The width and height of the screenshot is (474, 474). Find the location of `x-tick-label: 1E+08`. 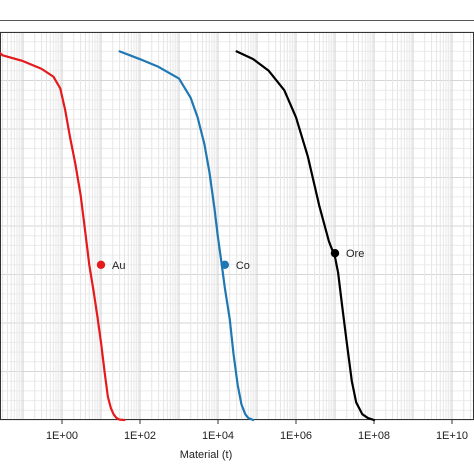

x-tick-label: 1E+08 is located at coordinates (374, 436).